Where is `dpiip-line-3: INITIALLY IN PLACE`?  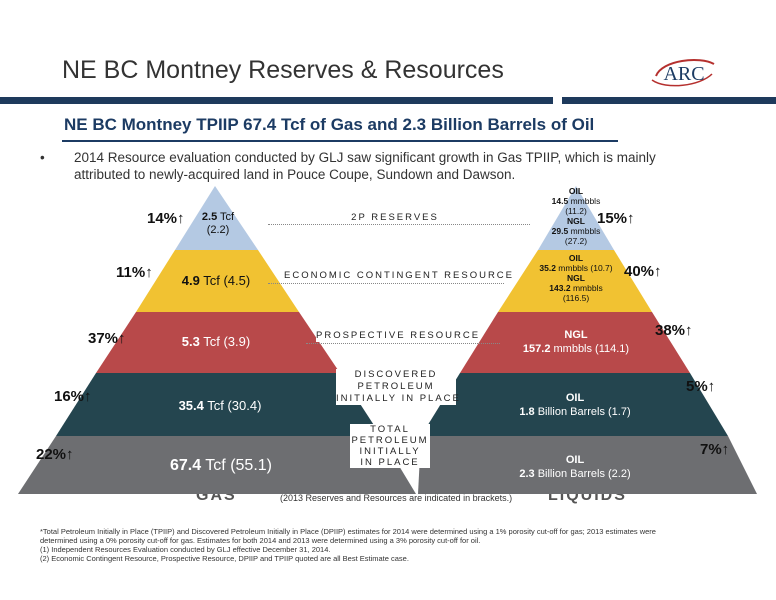 dpiip-line-3: INITIALLY IN PLACE is located at coordinates (398, 398).